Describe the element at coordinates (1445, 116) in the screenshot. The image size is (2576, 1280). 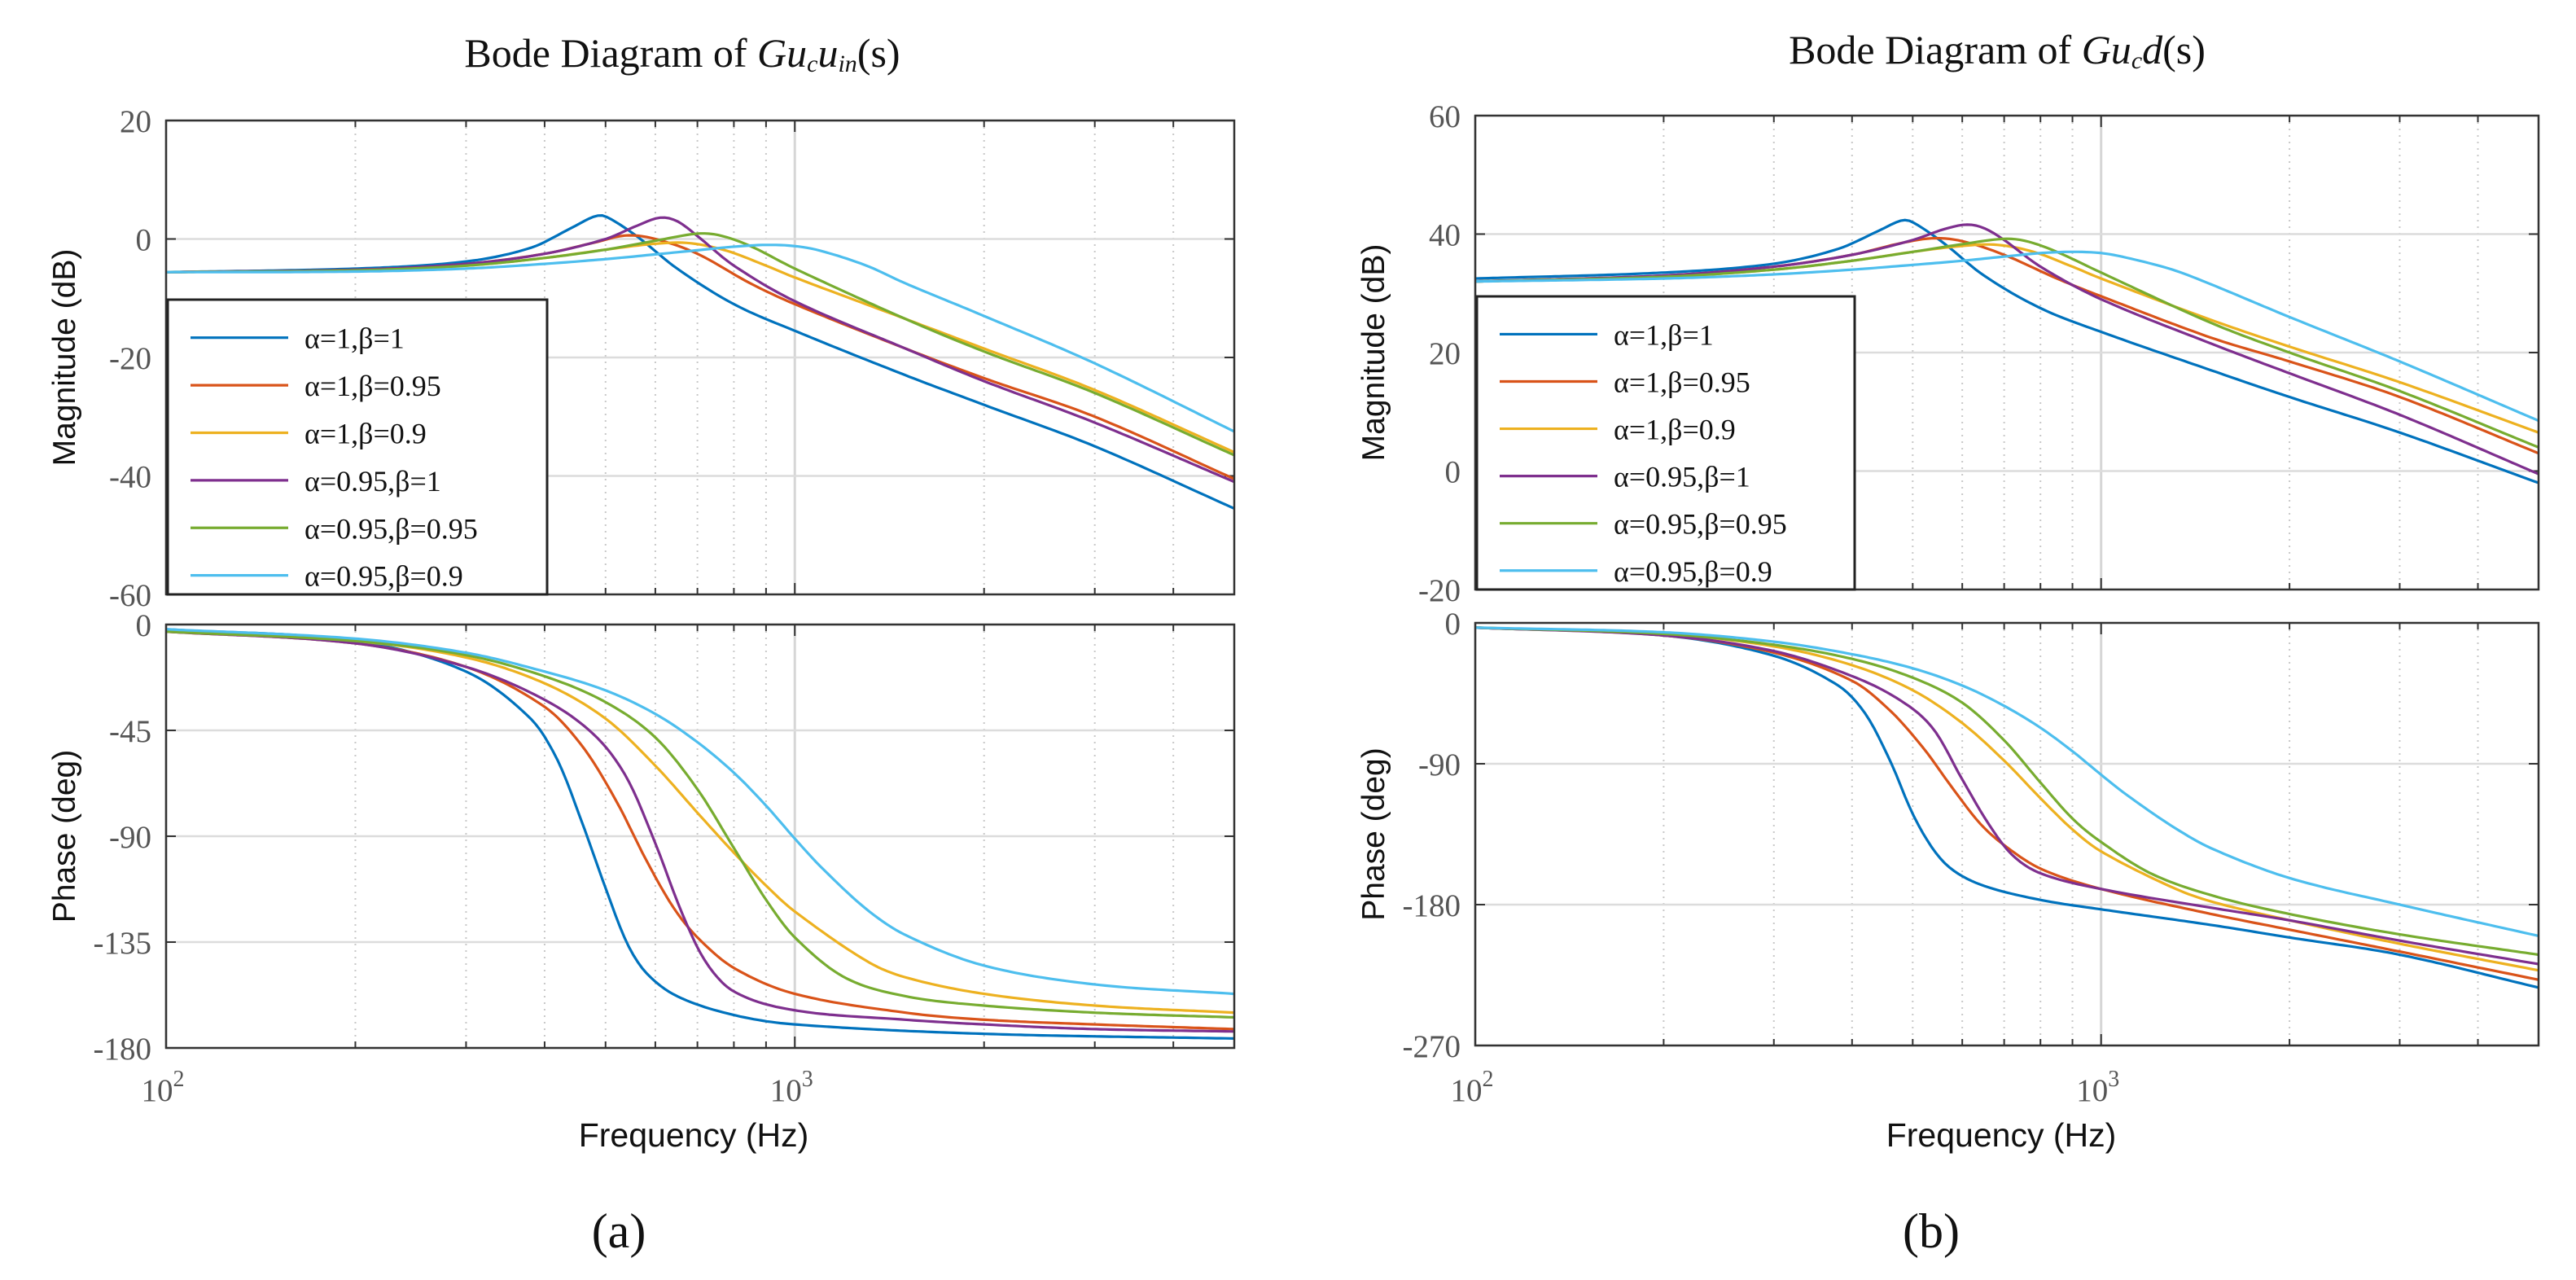
I see `b-magnitude-ytick-label: 60` at that location.